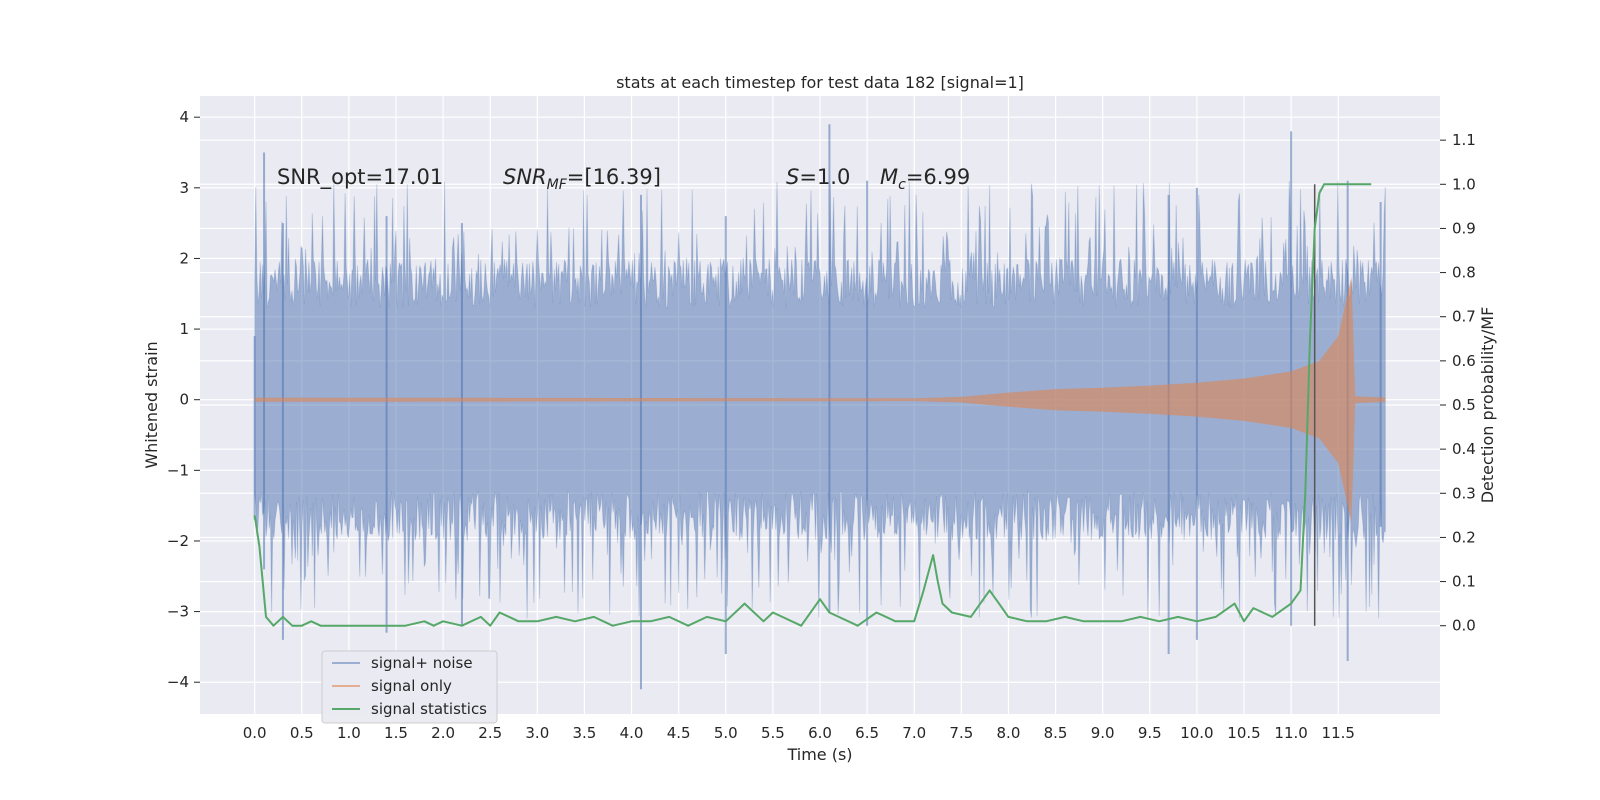 Image resolution: width=1600 pixels, height=800 pixels. I want to click on legend-label-signal-noise: signal+ noise, so click(422, 663).